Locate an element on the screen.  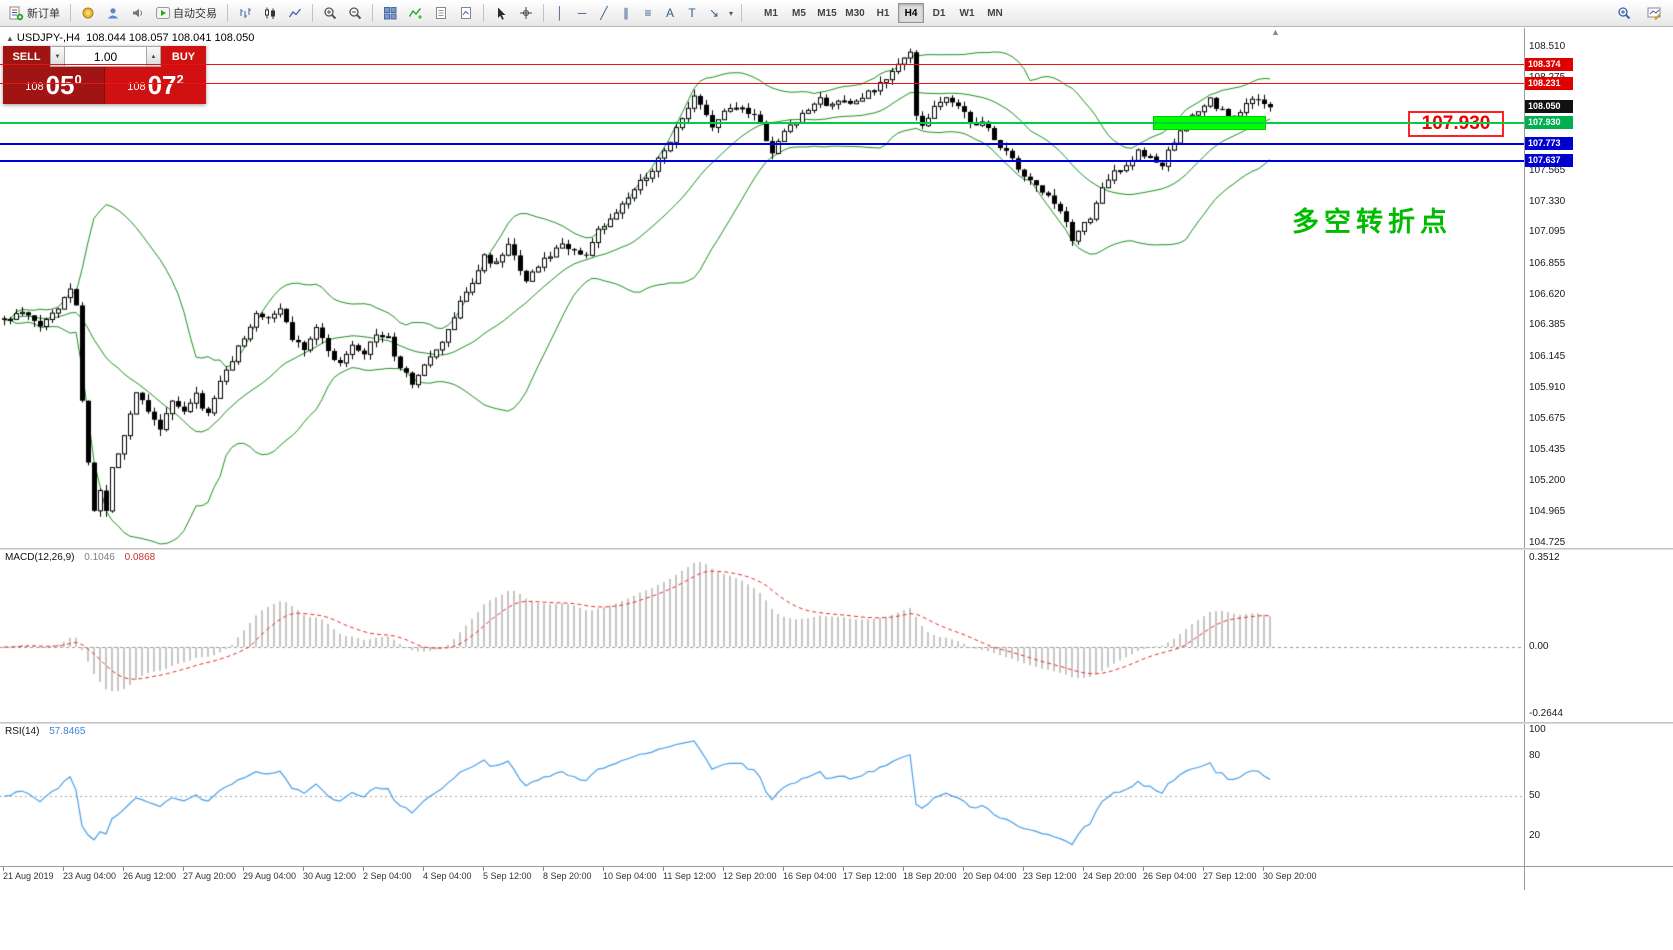
timeframe-h1-button: H1 is located at coordinates (883, 13).